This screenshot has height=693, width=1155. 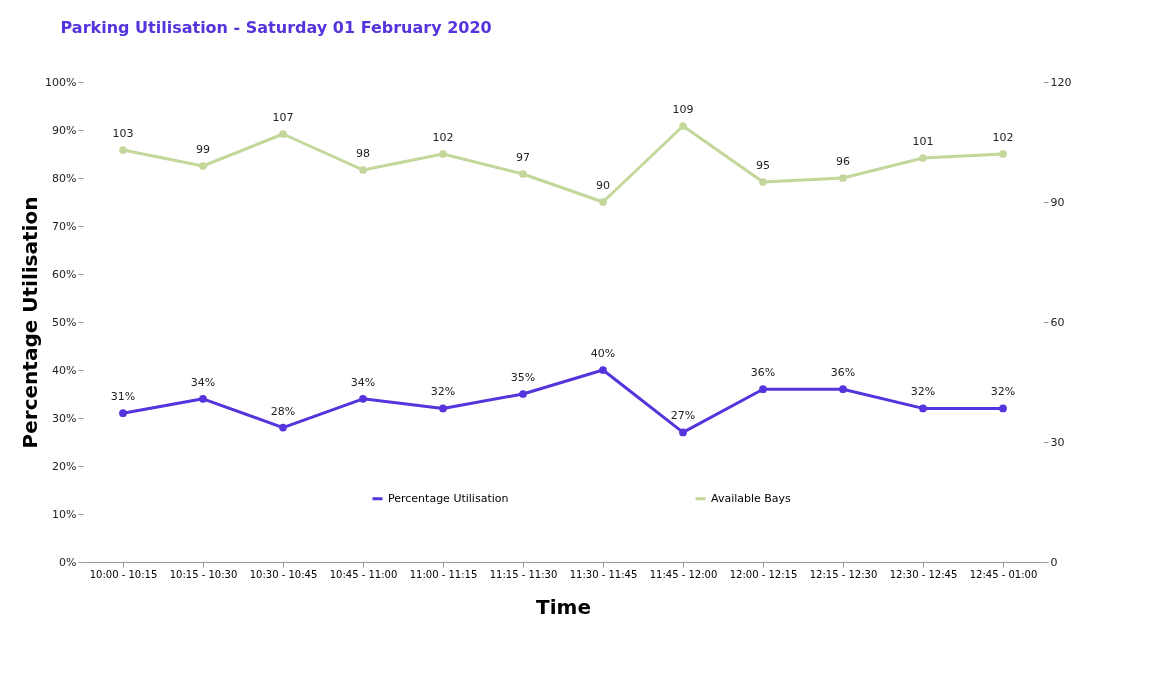 I want to click on data-label: 103, so click(x=123, y=133).